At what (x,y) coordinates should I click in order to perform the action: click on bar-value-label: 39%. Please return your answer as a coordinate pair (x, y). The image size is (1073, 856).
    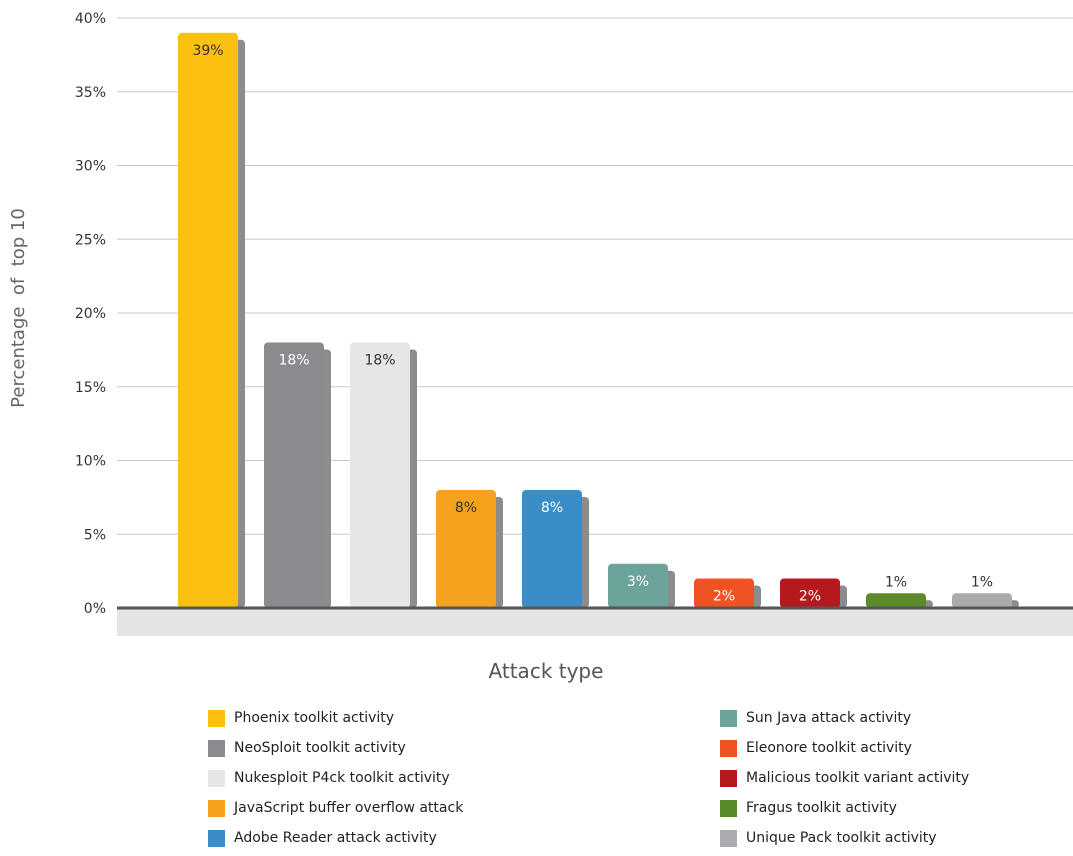
    Looking at the image, I should click on (207, 51).